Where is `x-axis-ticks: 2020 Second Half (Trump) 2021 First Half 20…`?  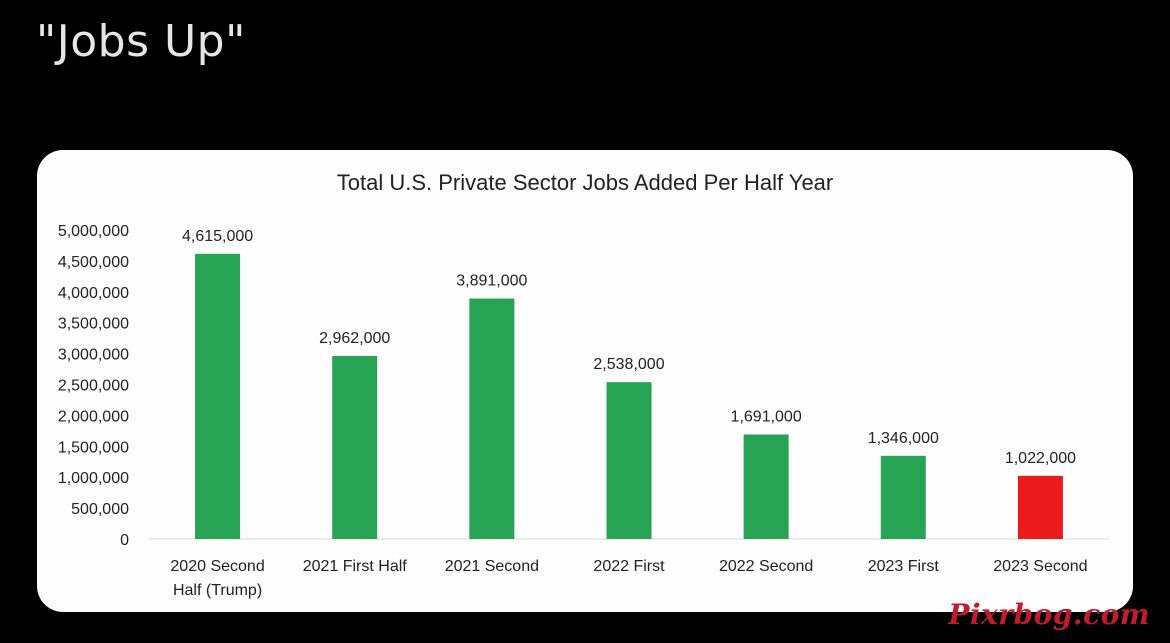
x-axis-ticks: 2020 Second Half (Trump) 2021 First Half 20… is located at coordinates (628, 578).